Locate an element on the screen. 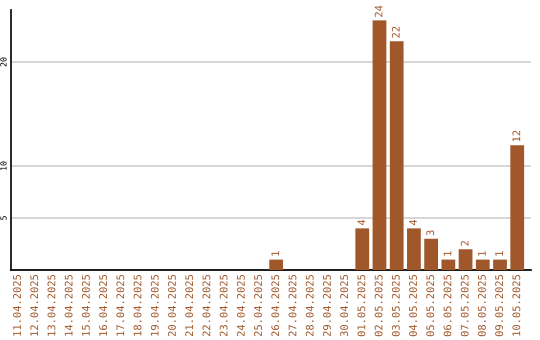 Image resolution: width=540 pixels, height=340 pixels. x-tick-label: 15.04.2025 is located at coordinates (86, 305).